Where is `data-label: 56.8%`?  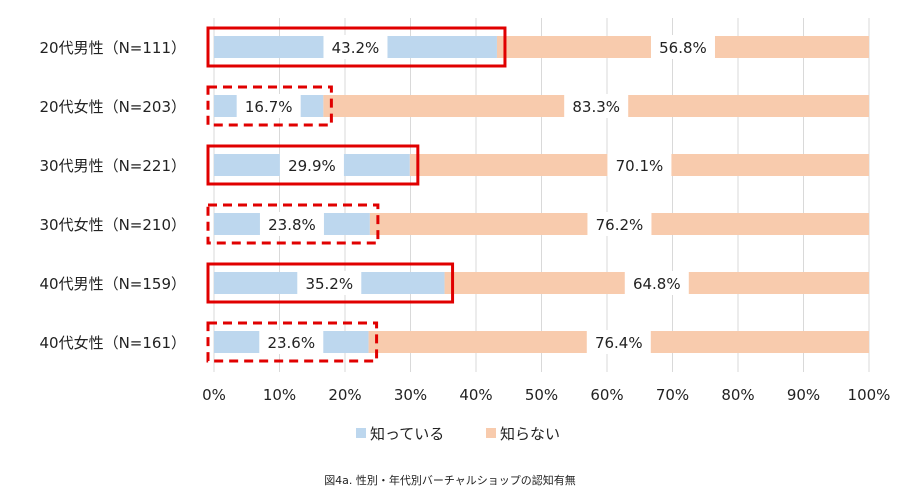 data-label: 56.8% is located at coordinates (683, 48).